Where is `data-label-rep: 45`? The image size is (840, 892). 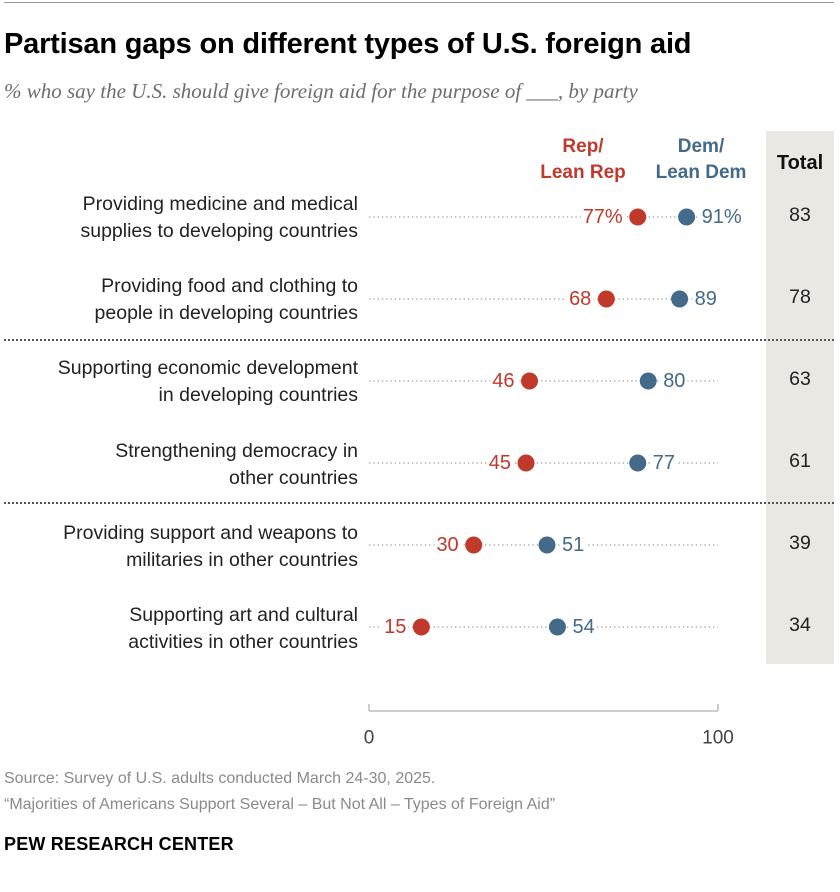
data-label-rep: 45 is located at coordinates (500, 463).